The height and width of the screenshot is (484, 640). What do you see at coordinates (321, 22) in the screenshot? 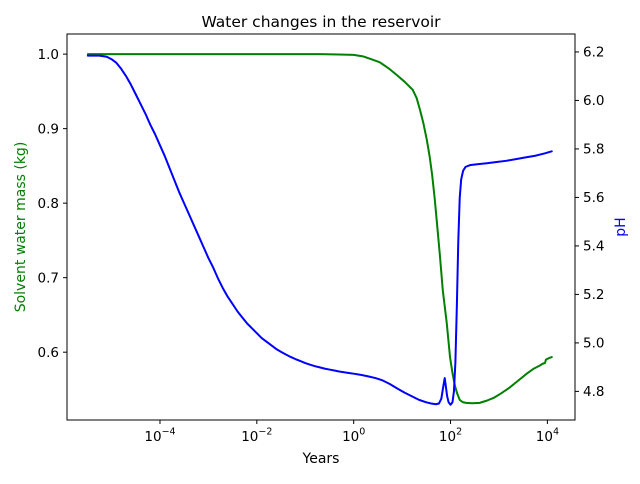
I see `chart-title: Water changes in the reservoir` at bounding box center [321, 22].